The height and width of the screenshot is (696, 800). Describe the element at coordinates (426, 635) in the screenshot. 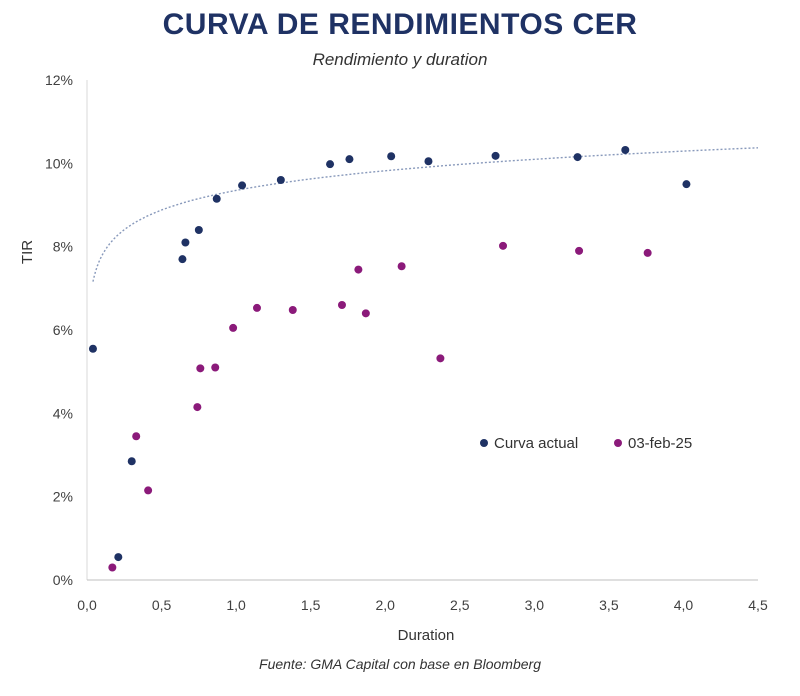

I see `x-axis-title: Duration` at that location.